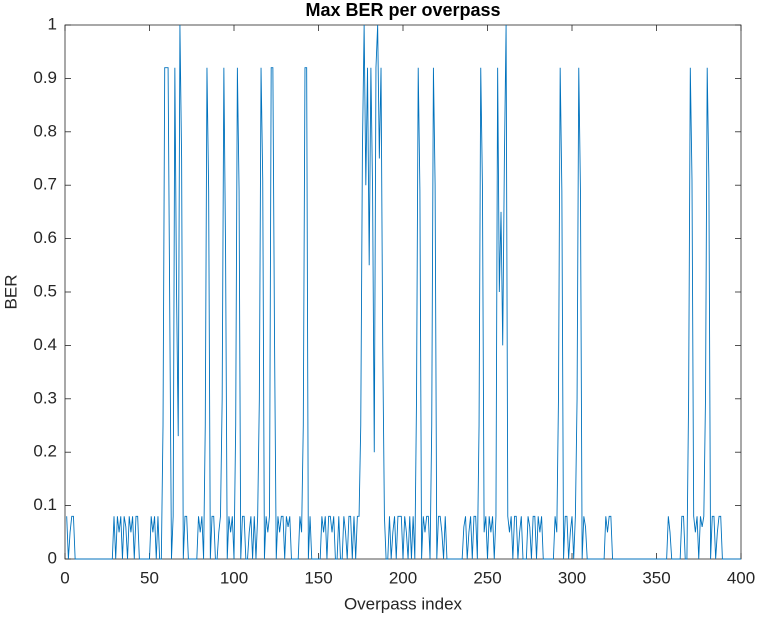  What do you see at coordinates (45, 451) in the screenshot?
I see `y-tick-label: 0.2` at bounding box center [45, 451].